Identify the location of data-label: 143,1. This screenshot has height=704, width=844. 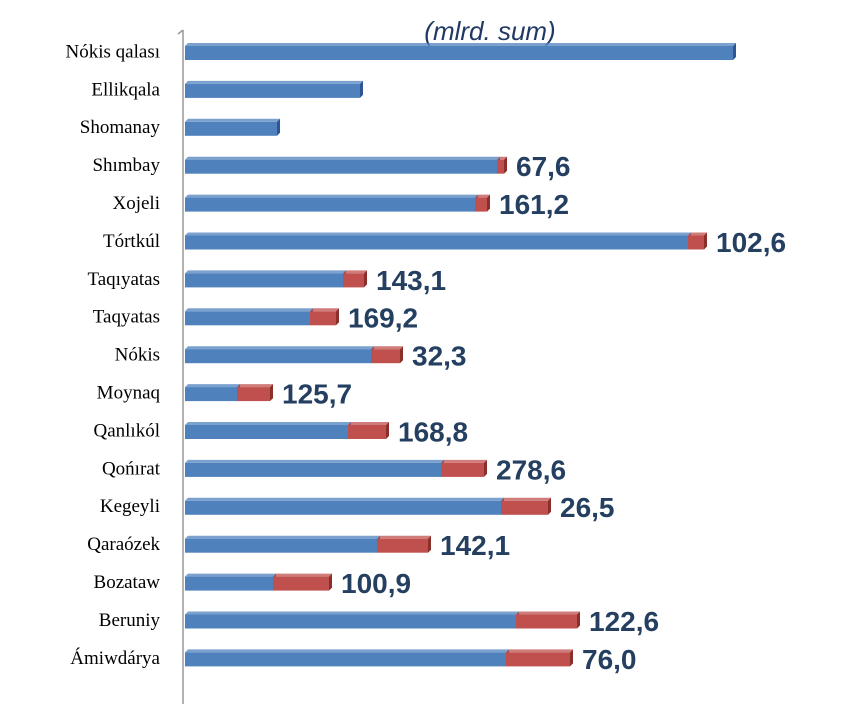
(411, 280).